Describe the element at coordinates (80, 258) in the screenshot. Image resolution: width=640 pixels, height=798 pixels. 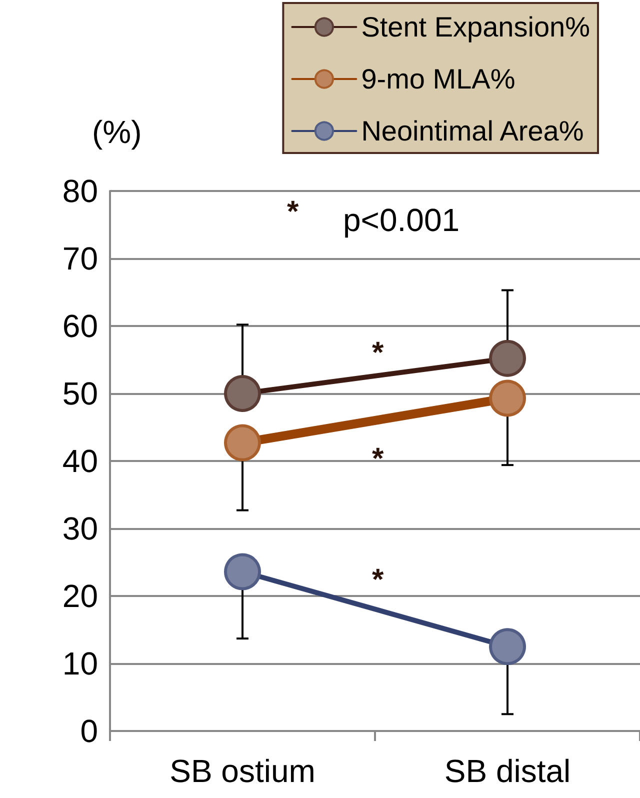
I see `y-tick-label: 70` at that location.